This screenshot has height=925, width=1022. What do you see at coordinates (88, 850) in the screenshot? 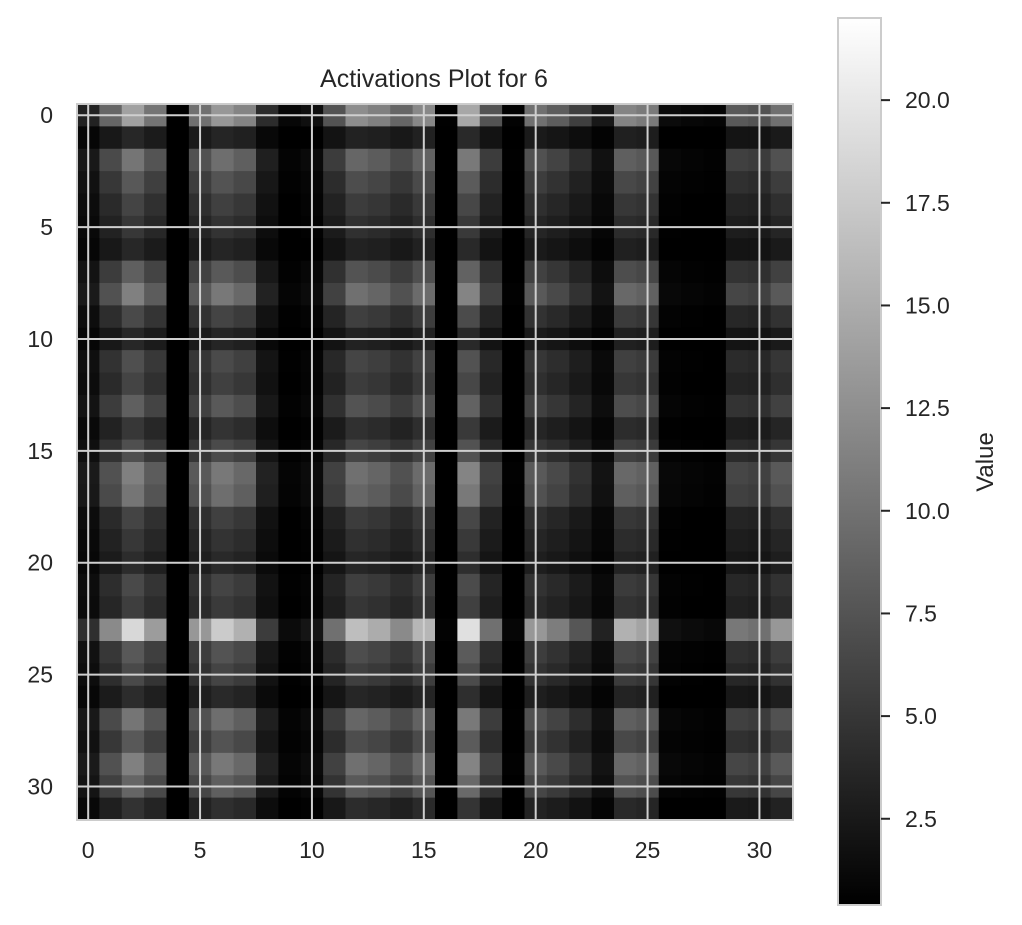
I see `x-tick-label: 0` at bounding box center [88, 850].